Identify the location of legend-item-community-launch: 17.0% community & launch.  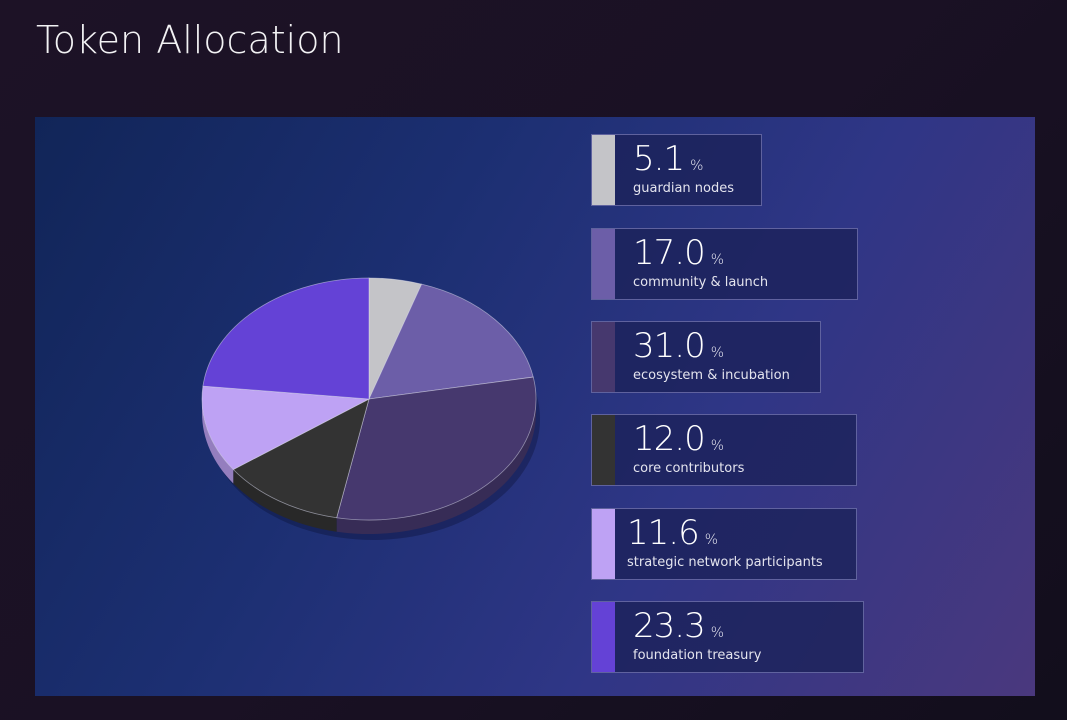
(724, 264).